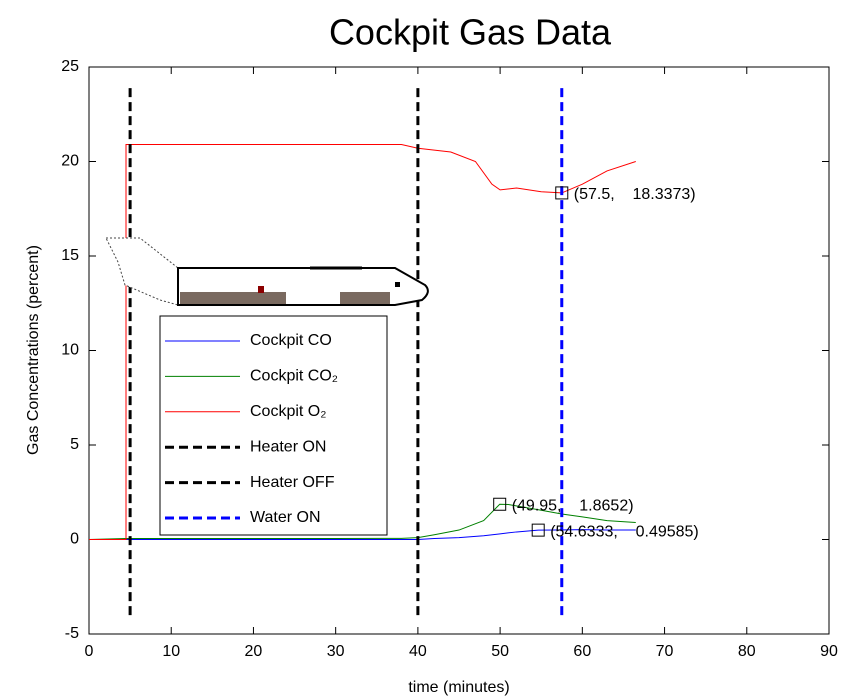  I want to click on x-tick-label: 10, so click(171, 651).